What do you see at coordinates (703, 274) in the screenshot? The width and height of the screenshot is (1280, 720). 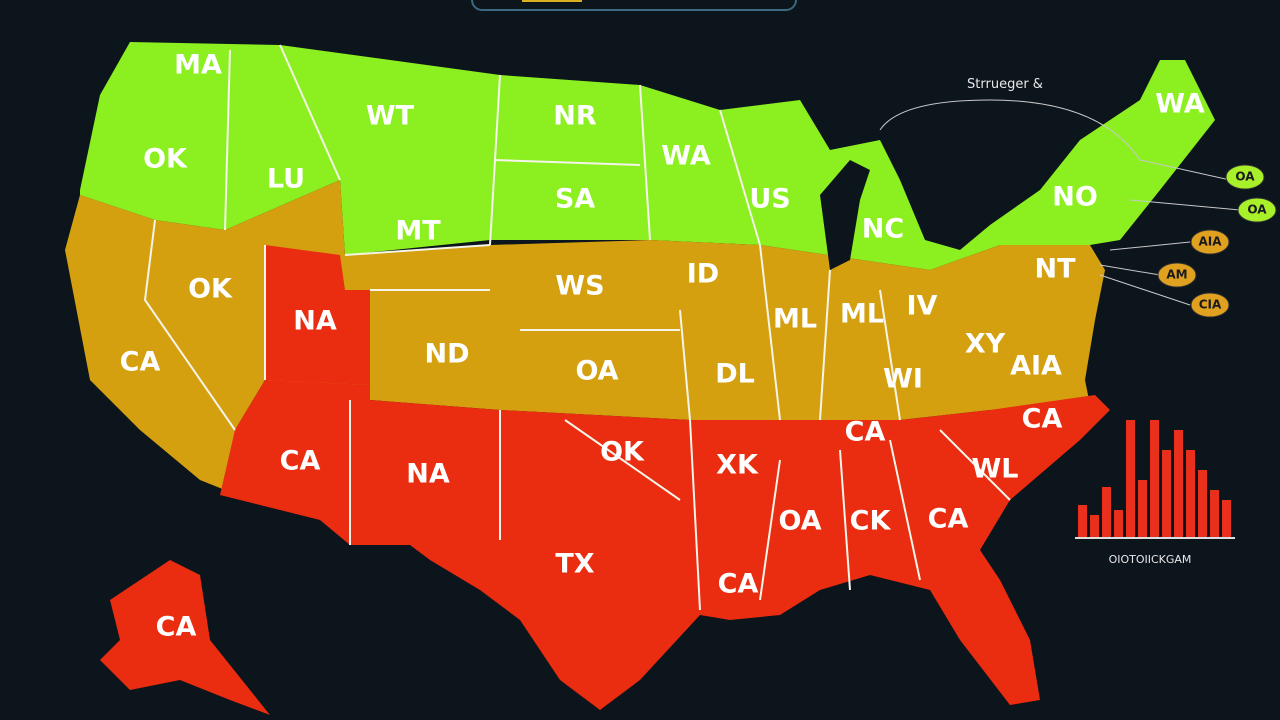 I see `state-label: ID` at bounding box center [703, 274].